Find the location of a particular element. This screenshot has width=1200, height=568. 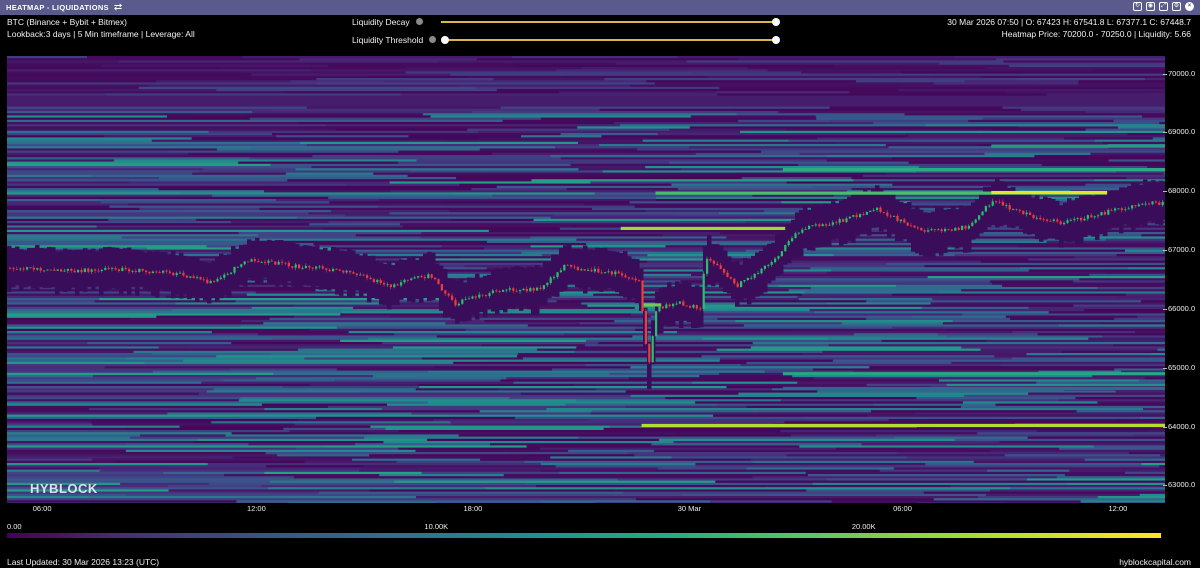

fullscreen-icon: ⤢ is located at coordinates (1163, 6).